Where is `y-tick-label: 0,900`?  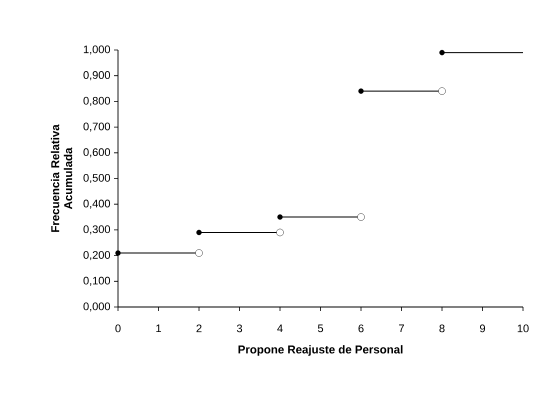
y-tick-label: 0,900 is located at coordinates (96, 75).